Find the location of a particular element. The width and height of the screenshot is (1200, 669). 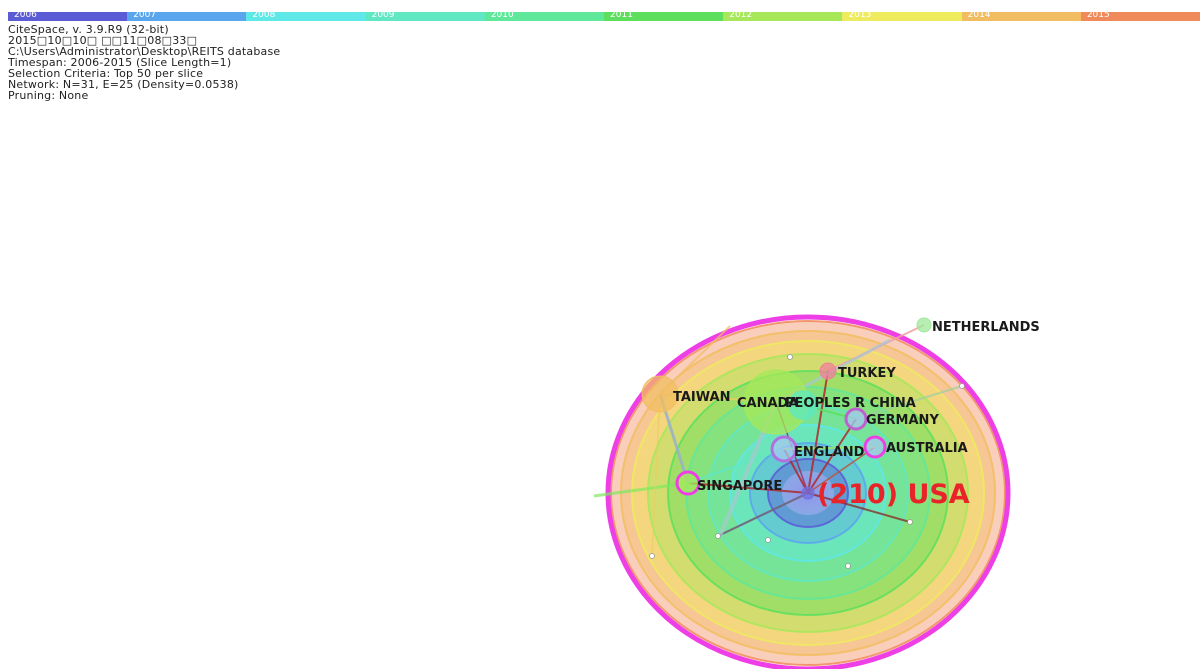

label-peoples-r-china: PEOPLES R CHINA is located at coordinates (850, 403).